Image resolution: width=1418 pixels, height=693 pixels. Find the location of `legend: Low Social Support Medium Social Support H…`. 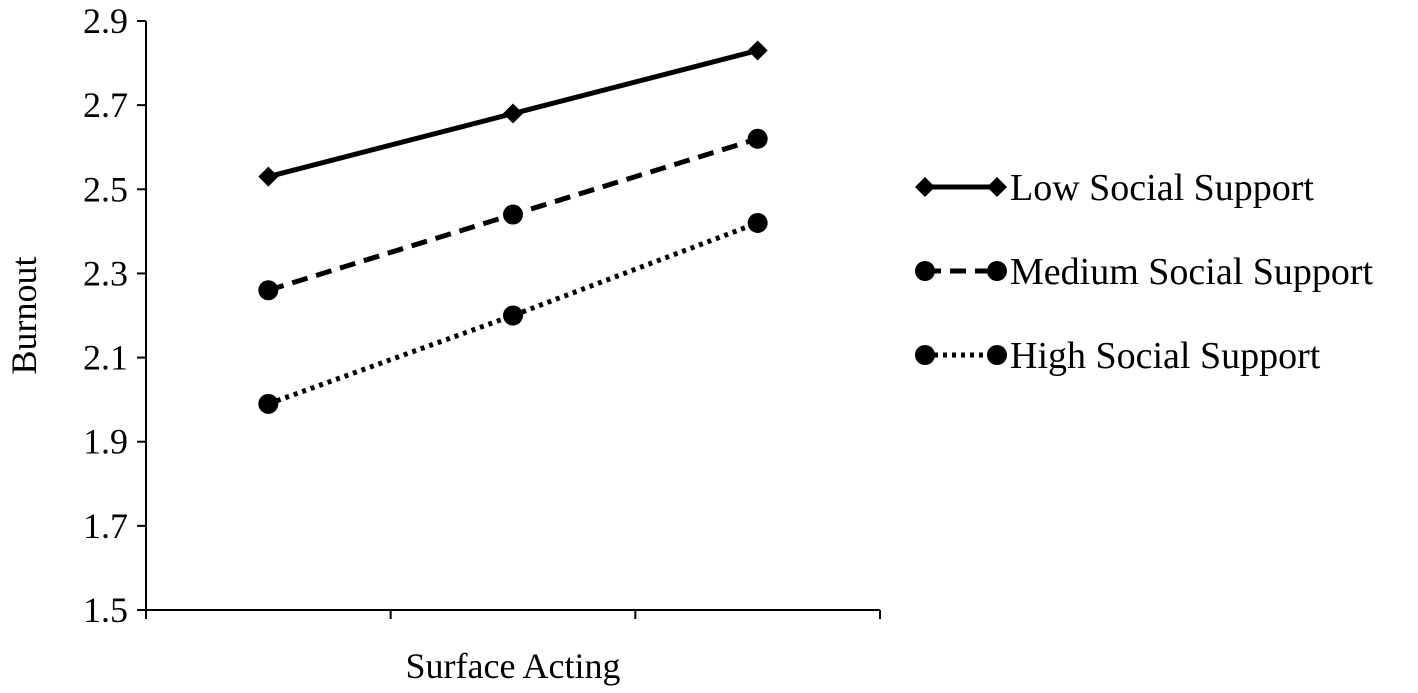

legend: Low Social Support Medium Social Support H… is located at coordinates (1144, 272).